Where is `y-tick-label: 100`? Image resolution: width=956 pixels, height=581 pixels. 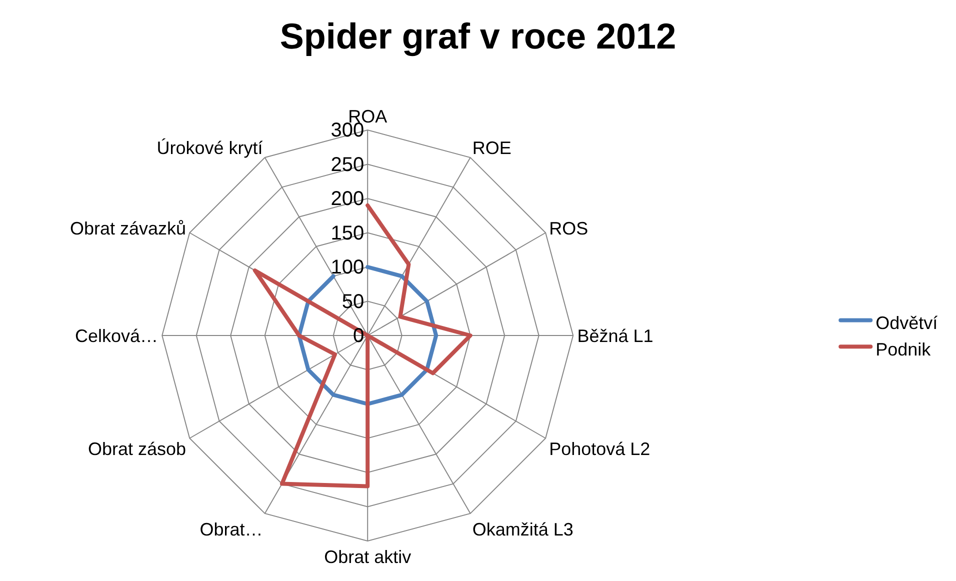
y-tick-label: 100 is located at coordinates (347, 267).